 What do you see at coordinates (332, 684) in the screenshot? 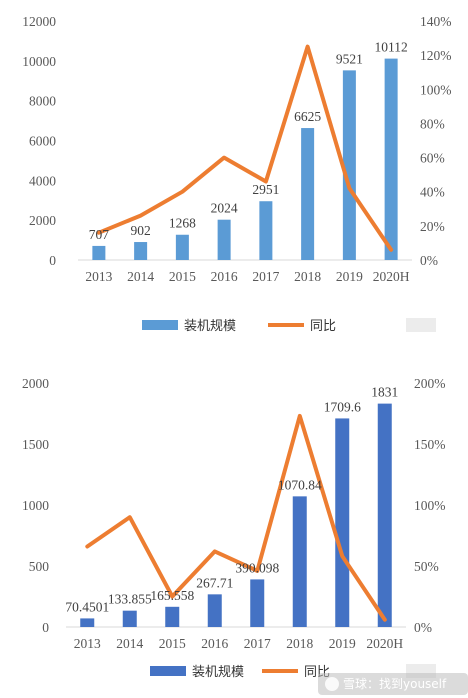
I see `snowball-logo-icon` at bounding box center [332, 684].